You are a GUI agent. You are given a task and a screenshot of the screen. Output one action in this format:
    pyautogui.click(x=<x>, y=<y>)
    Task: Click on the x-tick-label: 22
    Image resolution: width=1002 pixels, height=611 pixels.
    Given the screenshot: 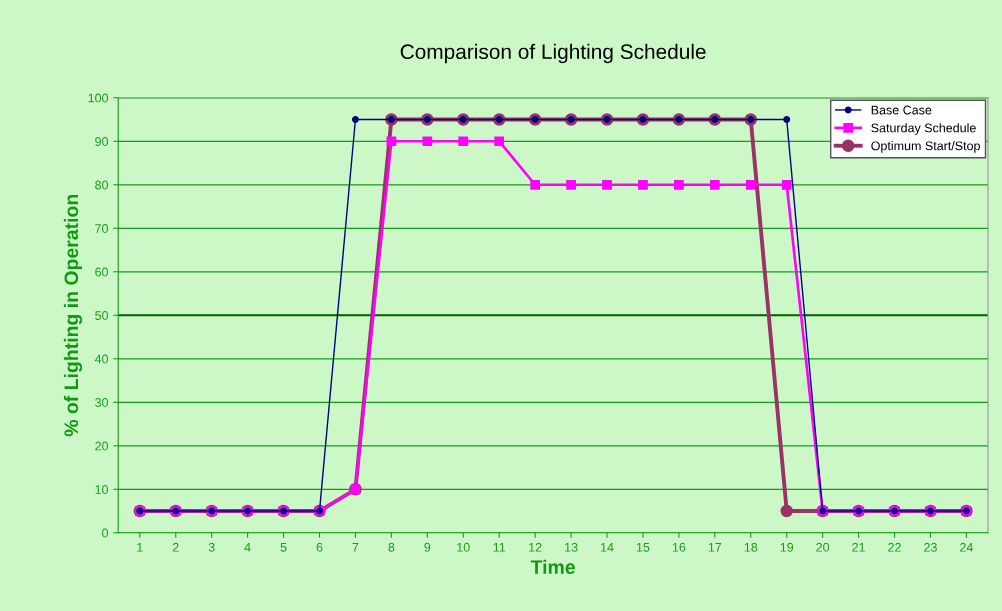 What is the action you would take?
    pyautogui.click(x=894, y=547)
    